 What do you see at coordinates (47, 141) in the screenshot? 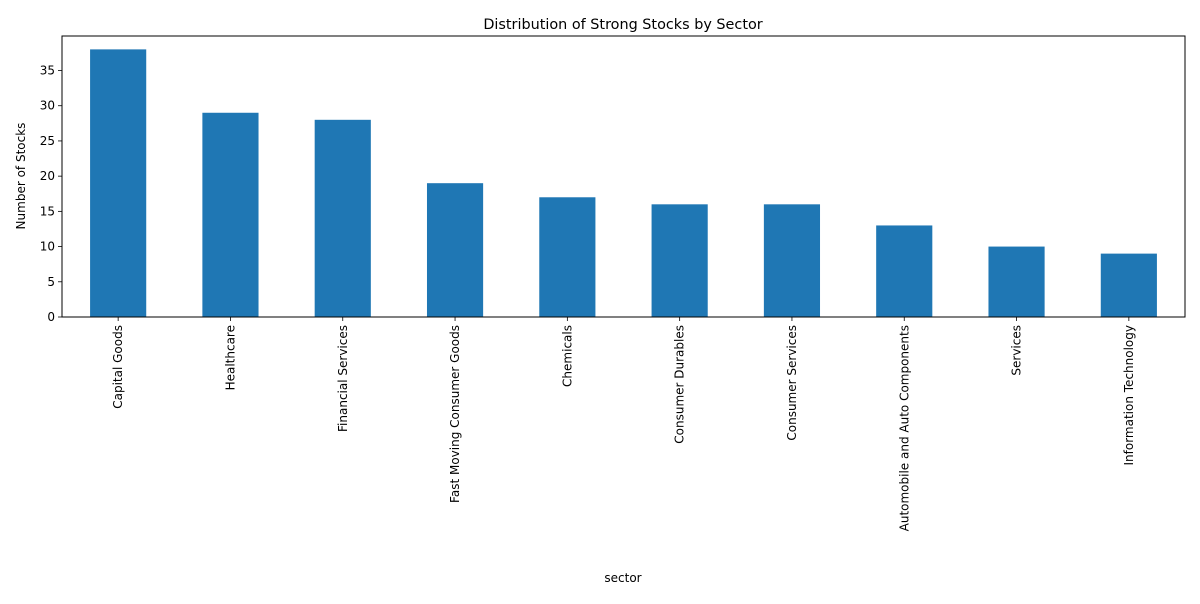
I see `y-tick-label: 25` at bounding box center [47, 141].